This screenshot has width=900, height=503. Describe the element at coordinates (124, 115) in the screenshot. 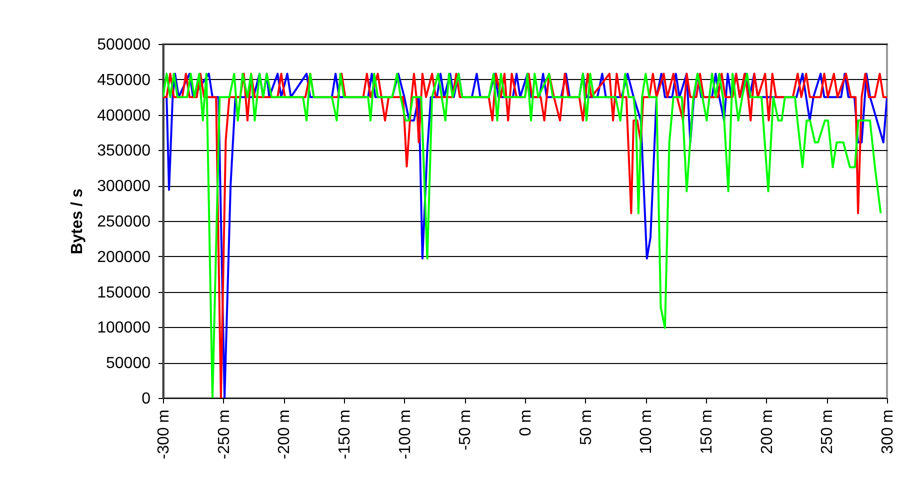

I see `y-tick-label: 400000` at that location.